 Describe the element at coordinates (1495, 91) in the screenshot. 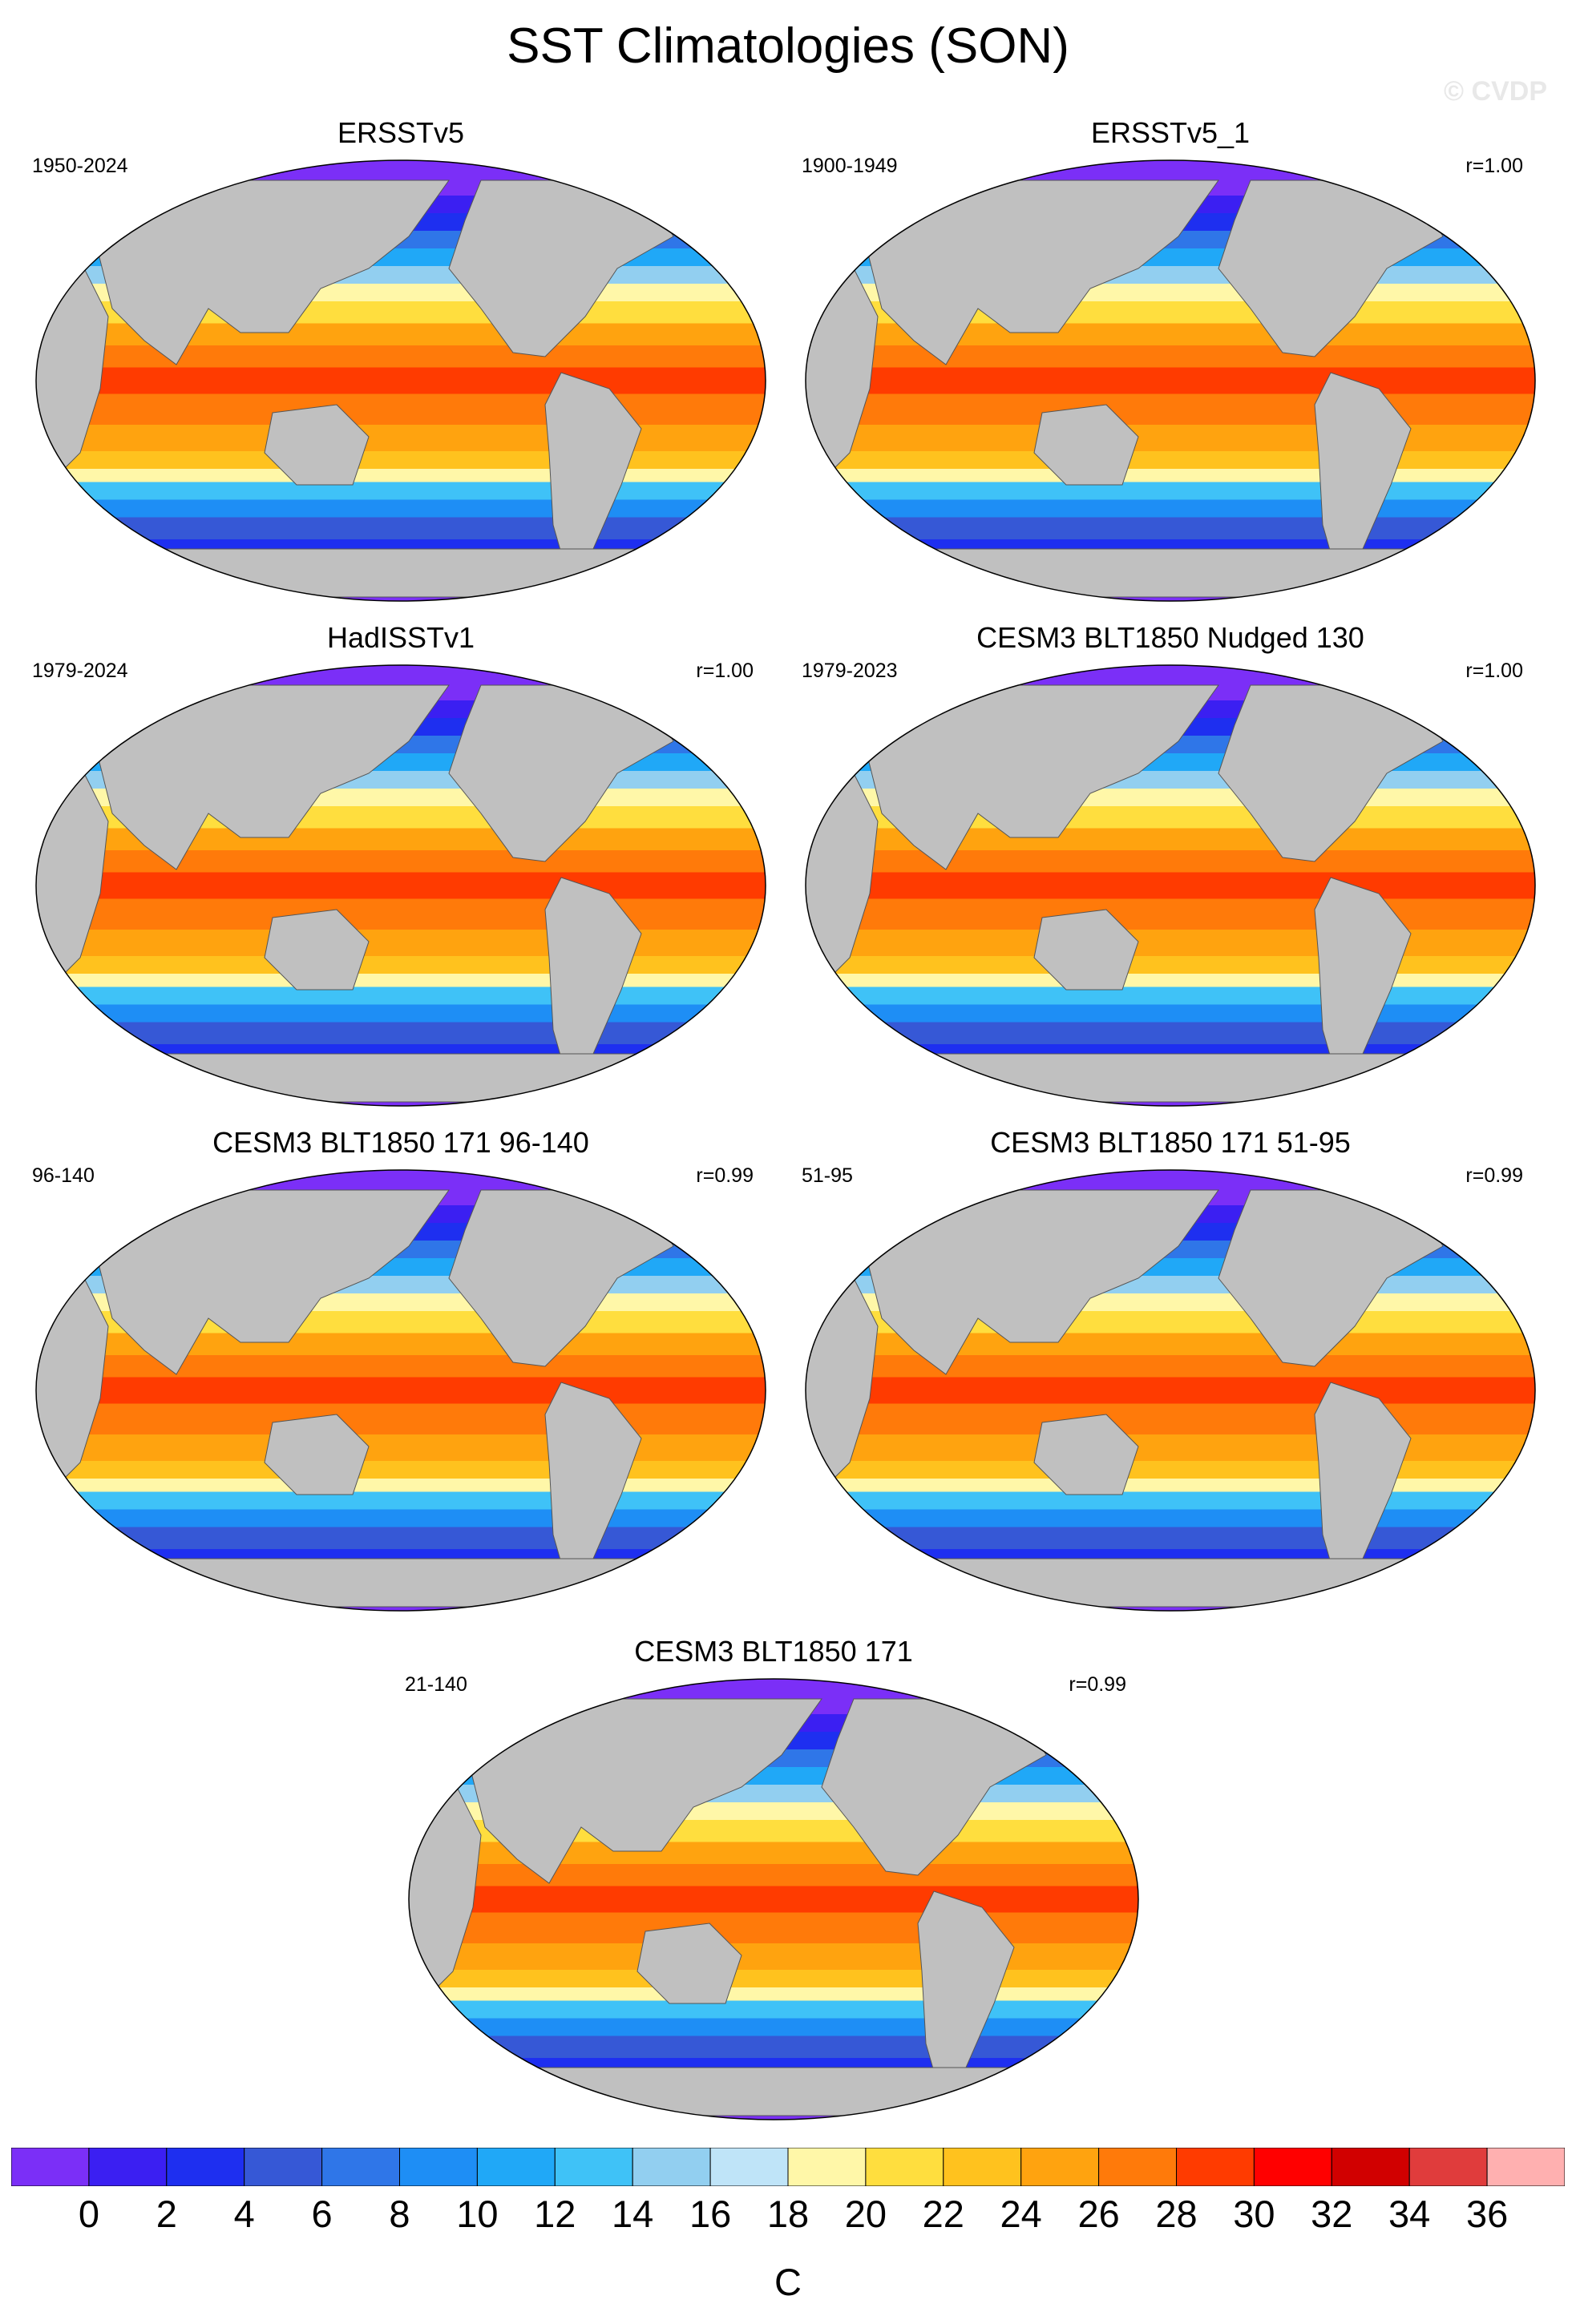

I see `cvdp-credit: © CVDP` at that location.